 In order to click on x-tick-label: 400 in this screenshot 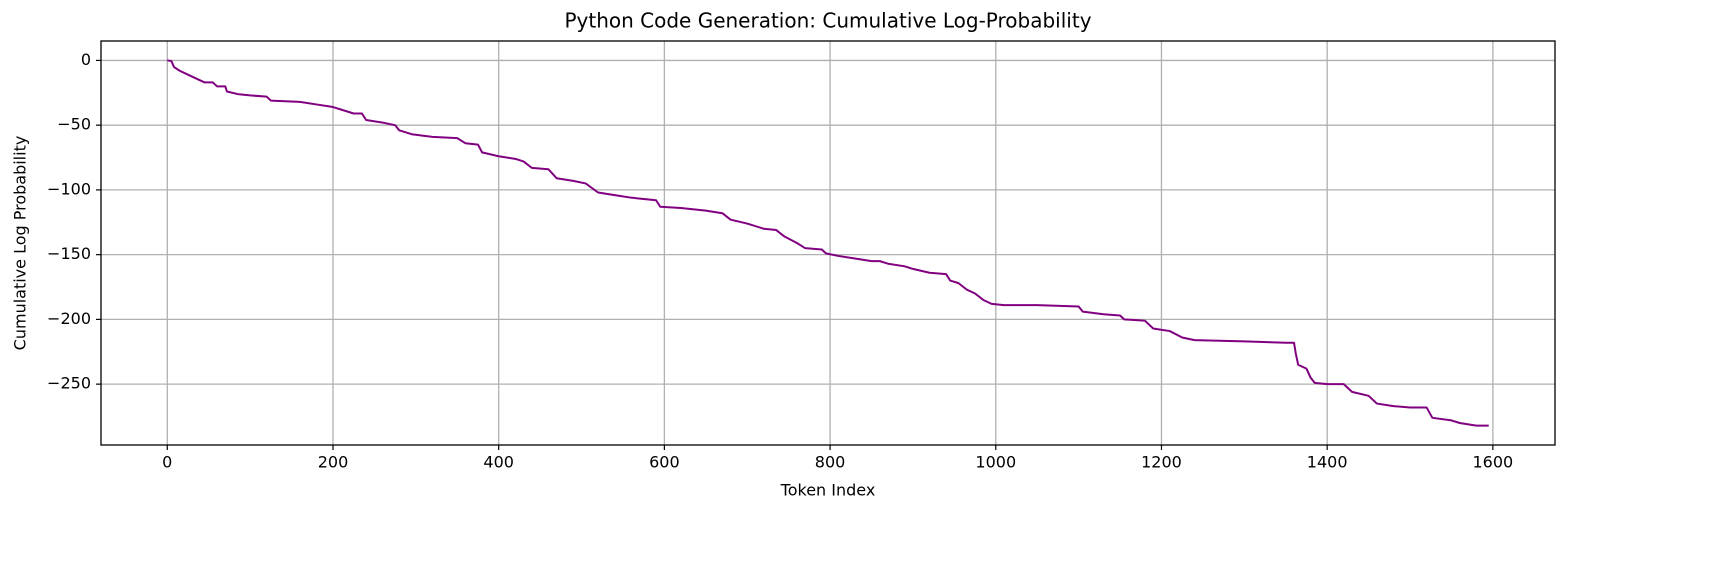, I will do `click(498, 462)`.